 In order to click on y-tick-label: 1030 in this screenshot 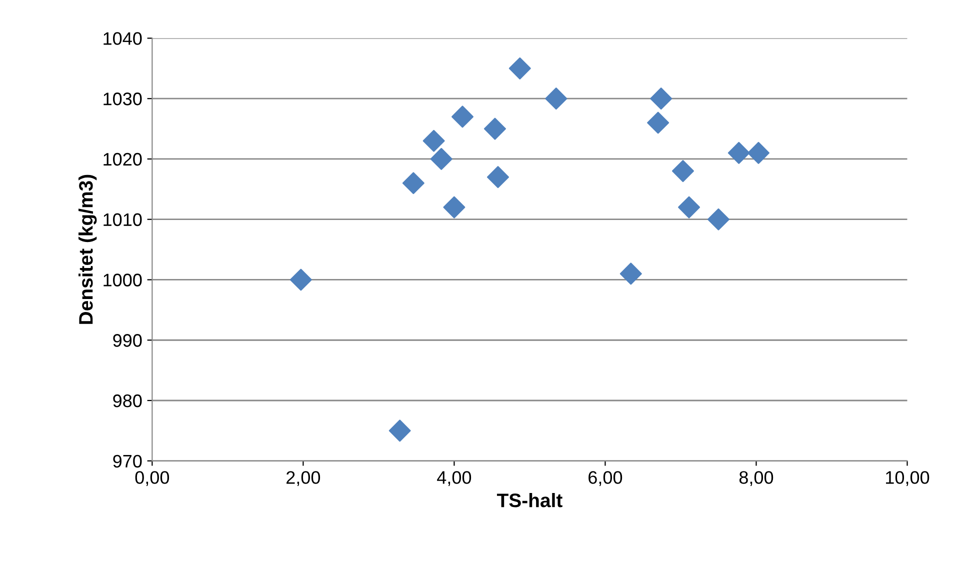, I will do `click(123, 99)`.